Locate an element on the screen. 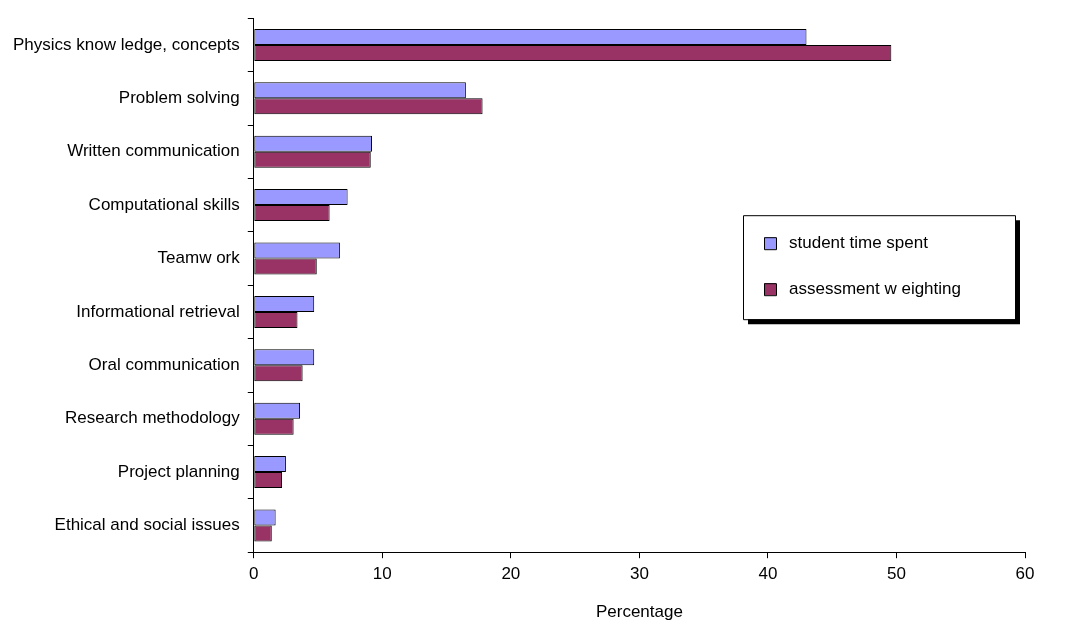 The height and width of the screenshot is (627, 1065). x-tick-label: 60 is located at coordinates (1025, 574).